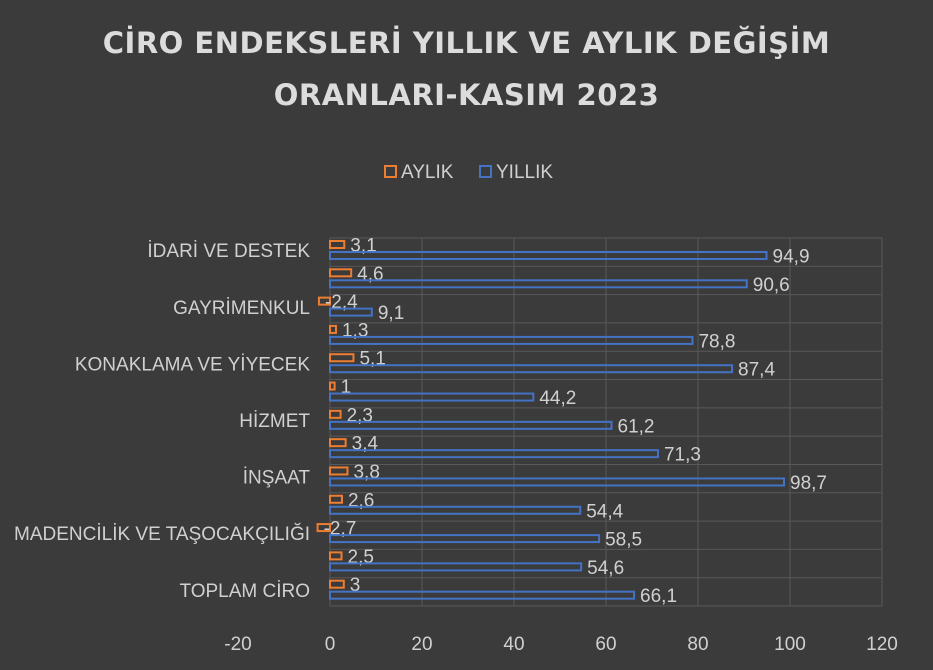 This screenshot has height=670, width=933. I want to click on data-label-aylik: 2,6, so click(361, 500).